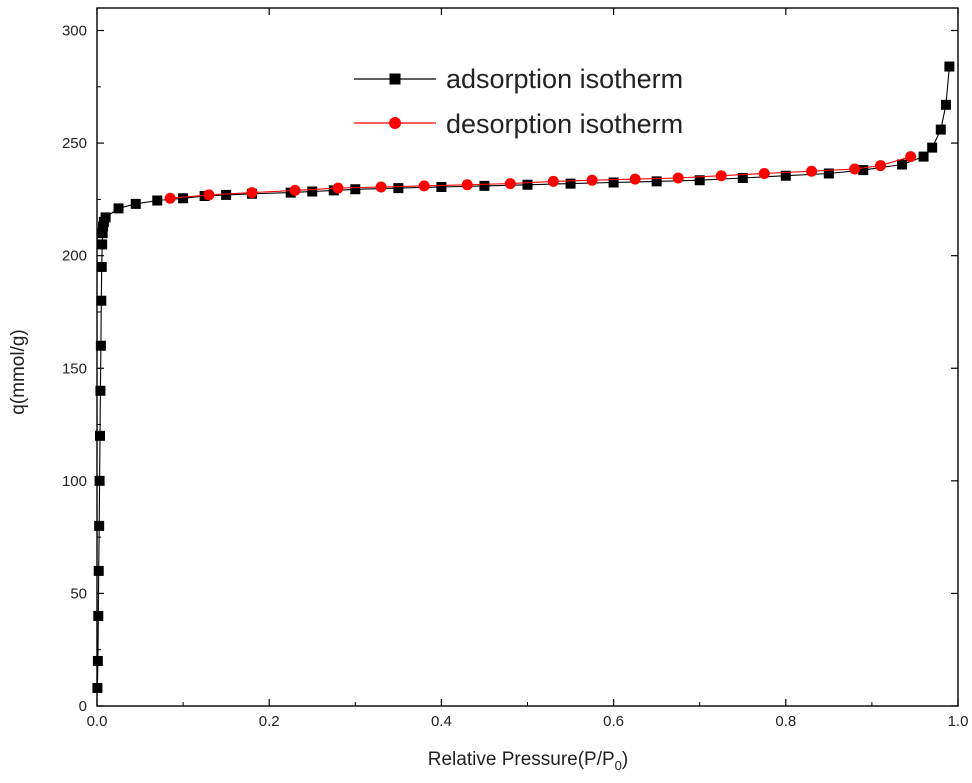 Image resolution: width=972 pixels, height=783 pixels. I want to click on x-tick-label: 0.0, so click(97, 721).